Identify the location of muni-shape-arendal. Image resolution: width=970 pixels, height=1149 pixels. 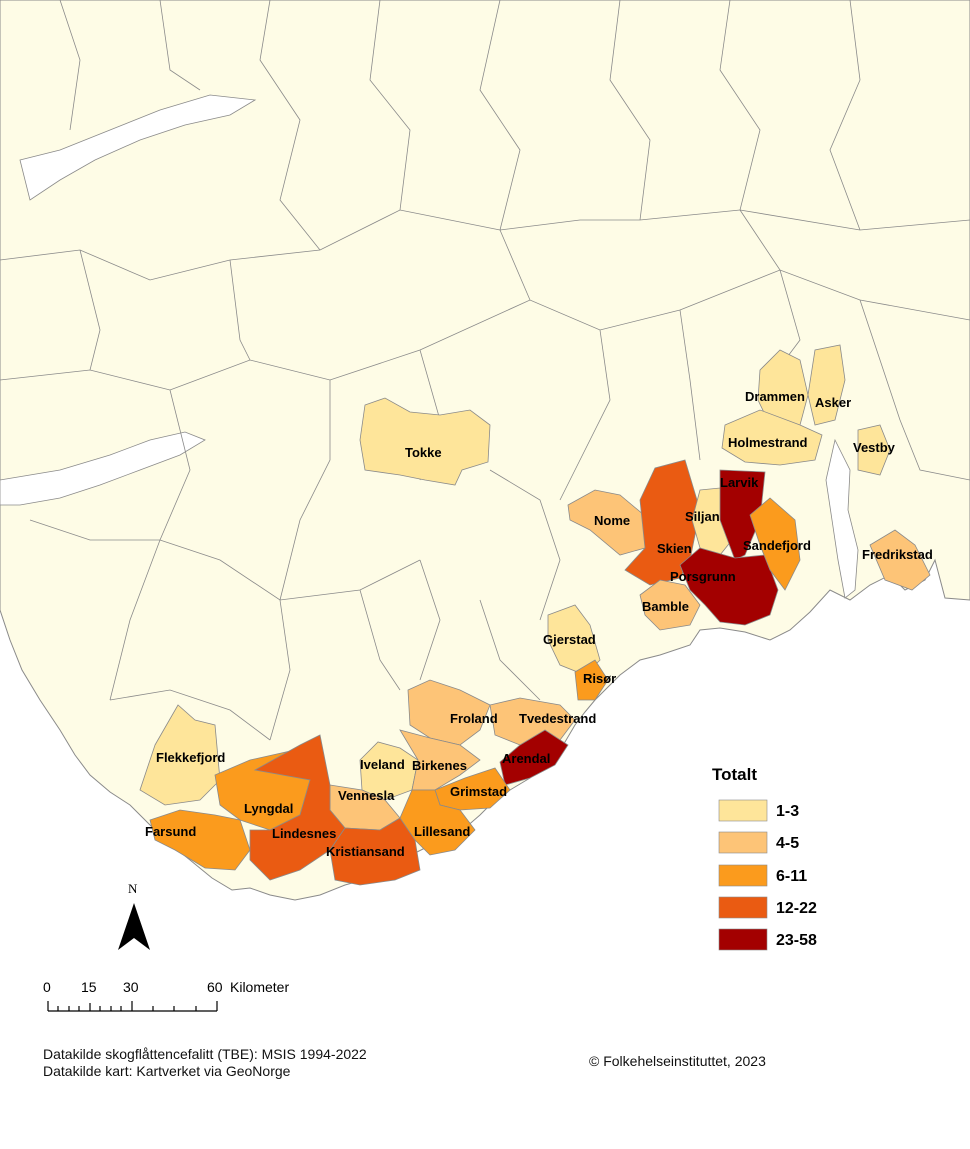
(534, 757).